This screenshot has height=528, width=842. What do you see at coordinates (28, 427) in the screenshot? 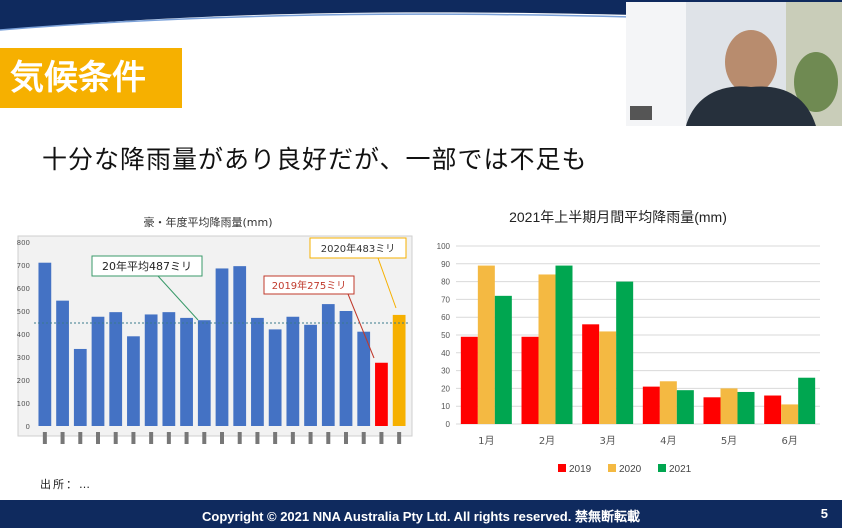
I see `left-y-tick: 0` at bounding box center [28, 427].